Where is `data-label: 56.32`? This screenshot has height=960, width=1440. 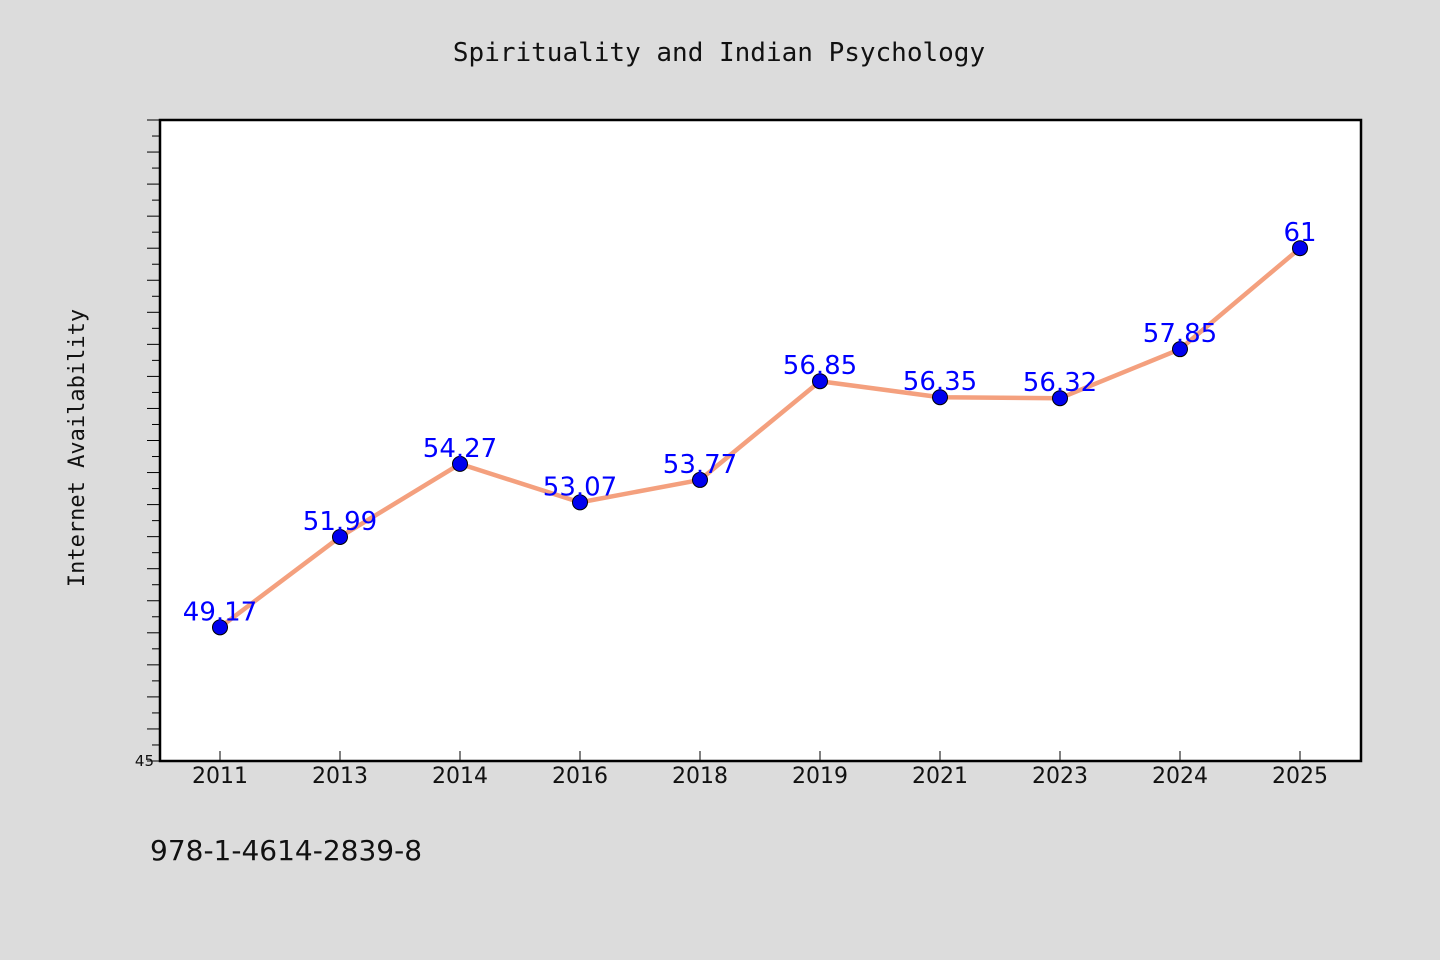 data-label: 56.32 is located at coordinates (1060, 383).